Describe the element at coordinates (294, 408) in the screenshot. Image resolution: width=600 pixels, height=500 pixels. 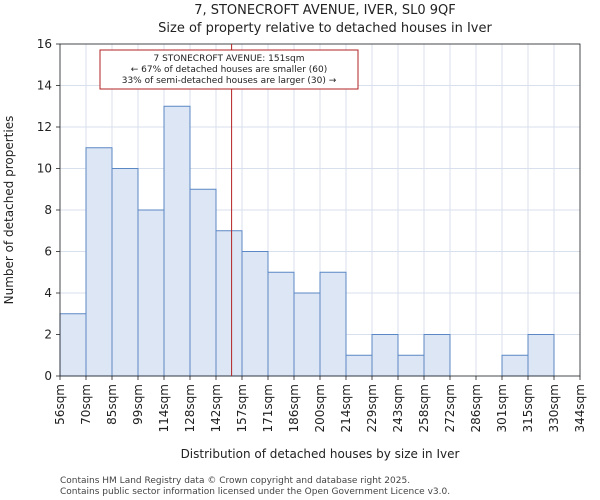
I see `x-tick-label: 186sqm` at that location.